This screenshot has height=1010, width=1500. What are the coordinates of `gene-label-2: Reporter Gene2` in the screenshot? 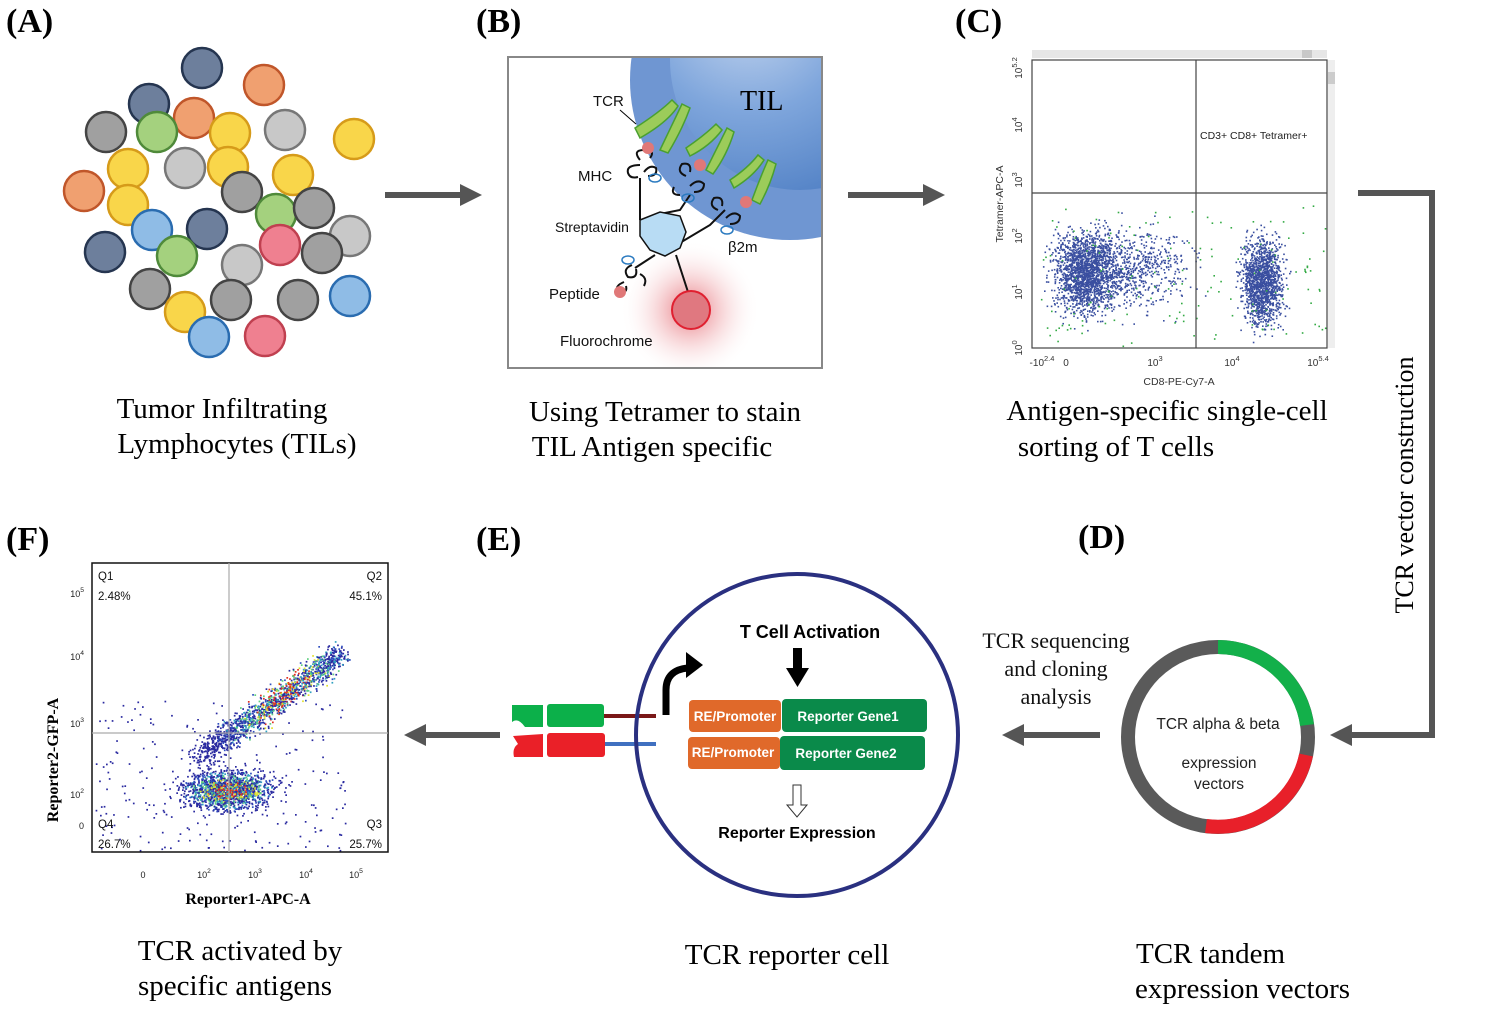 It's located at (845, 753).